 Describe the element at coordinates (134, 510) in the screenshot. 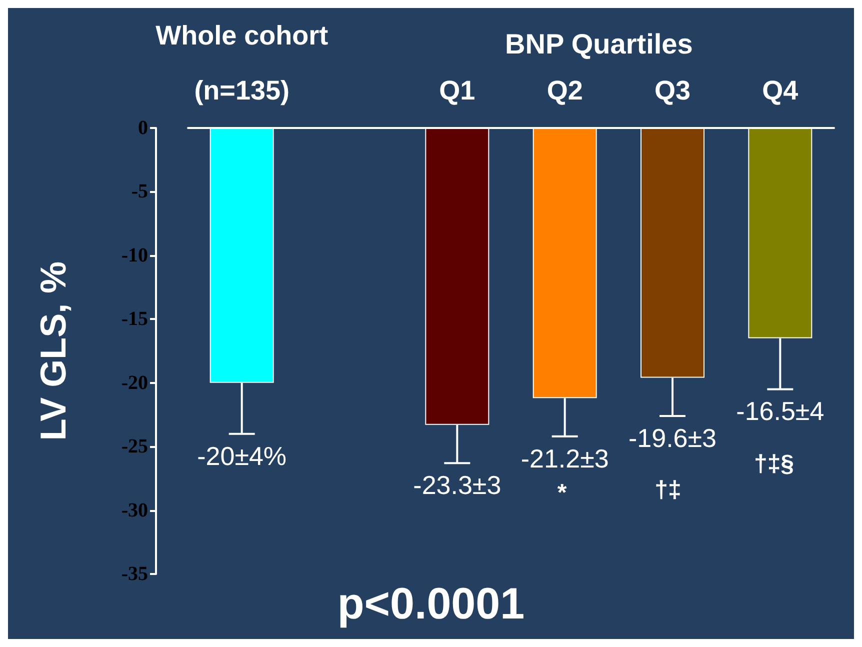

I see `y-tick-label: -30` at that location.